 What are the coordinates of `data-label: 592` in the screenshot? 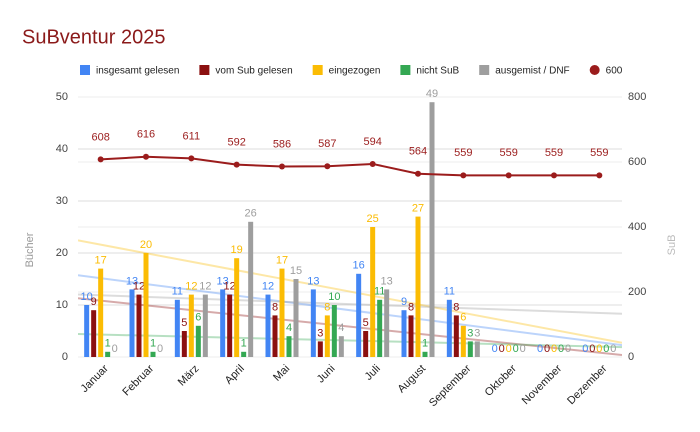 It's located at (236, 143).